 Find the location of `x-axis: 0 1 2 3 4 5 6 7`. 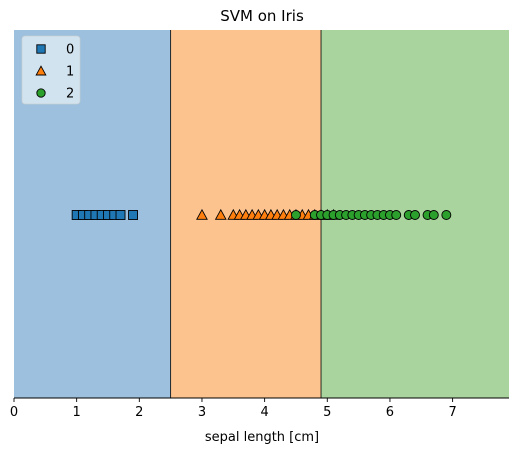

x-axis: 0 1 2 3 4 5 6 7 is located at coordinates (259, 408).